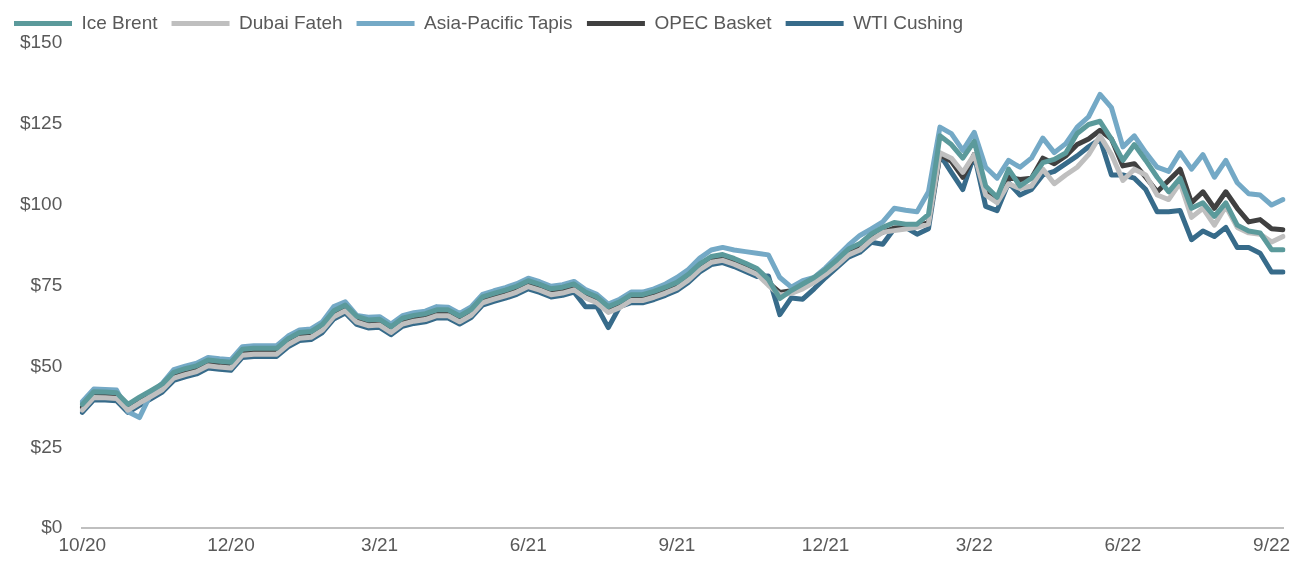 The image size is (1305, 563). I want to click on y-tick-label: $75, so click(46, 284).